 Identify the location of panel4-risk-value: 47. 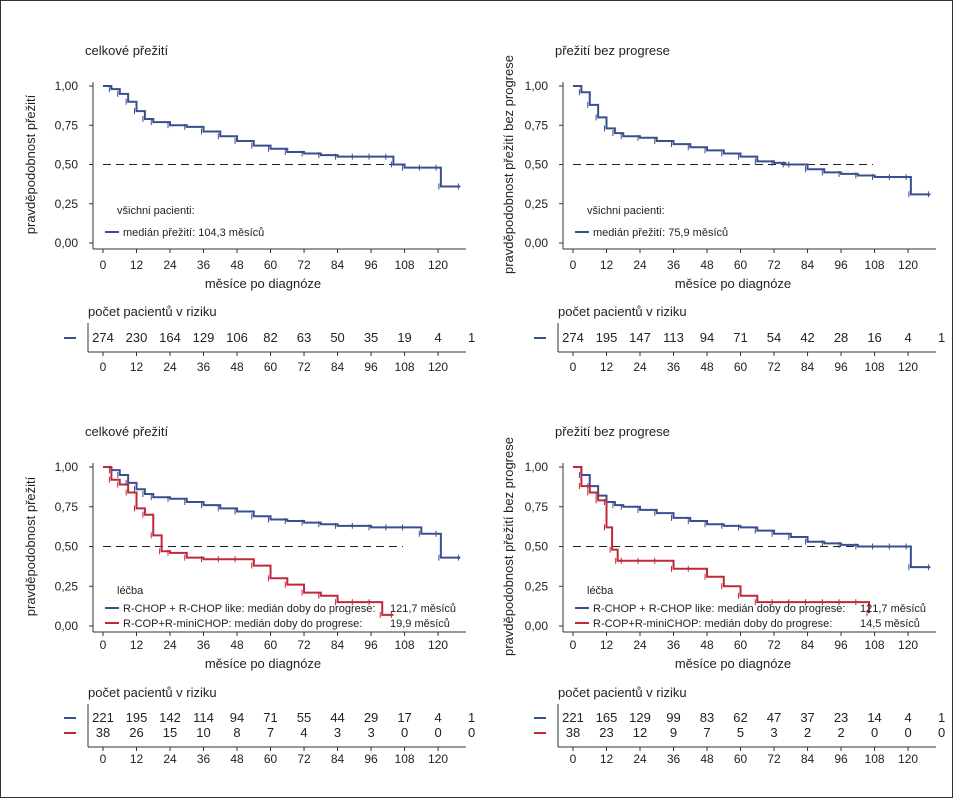
(774, 717).